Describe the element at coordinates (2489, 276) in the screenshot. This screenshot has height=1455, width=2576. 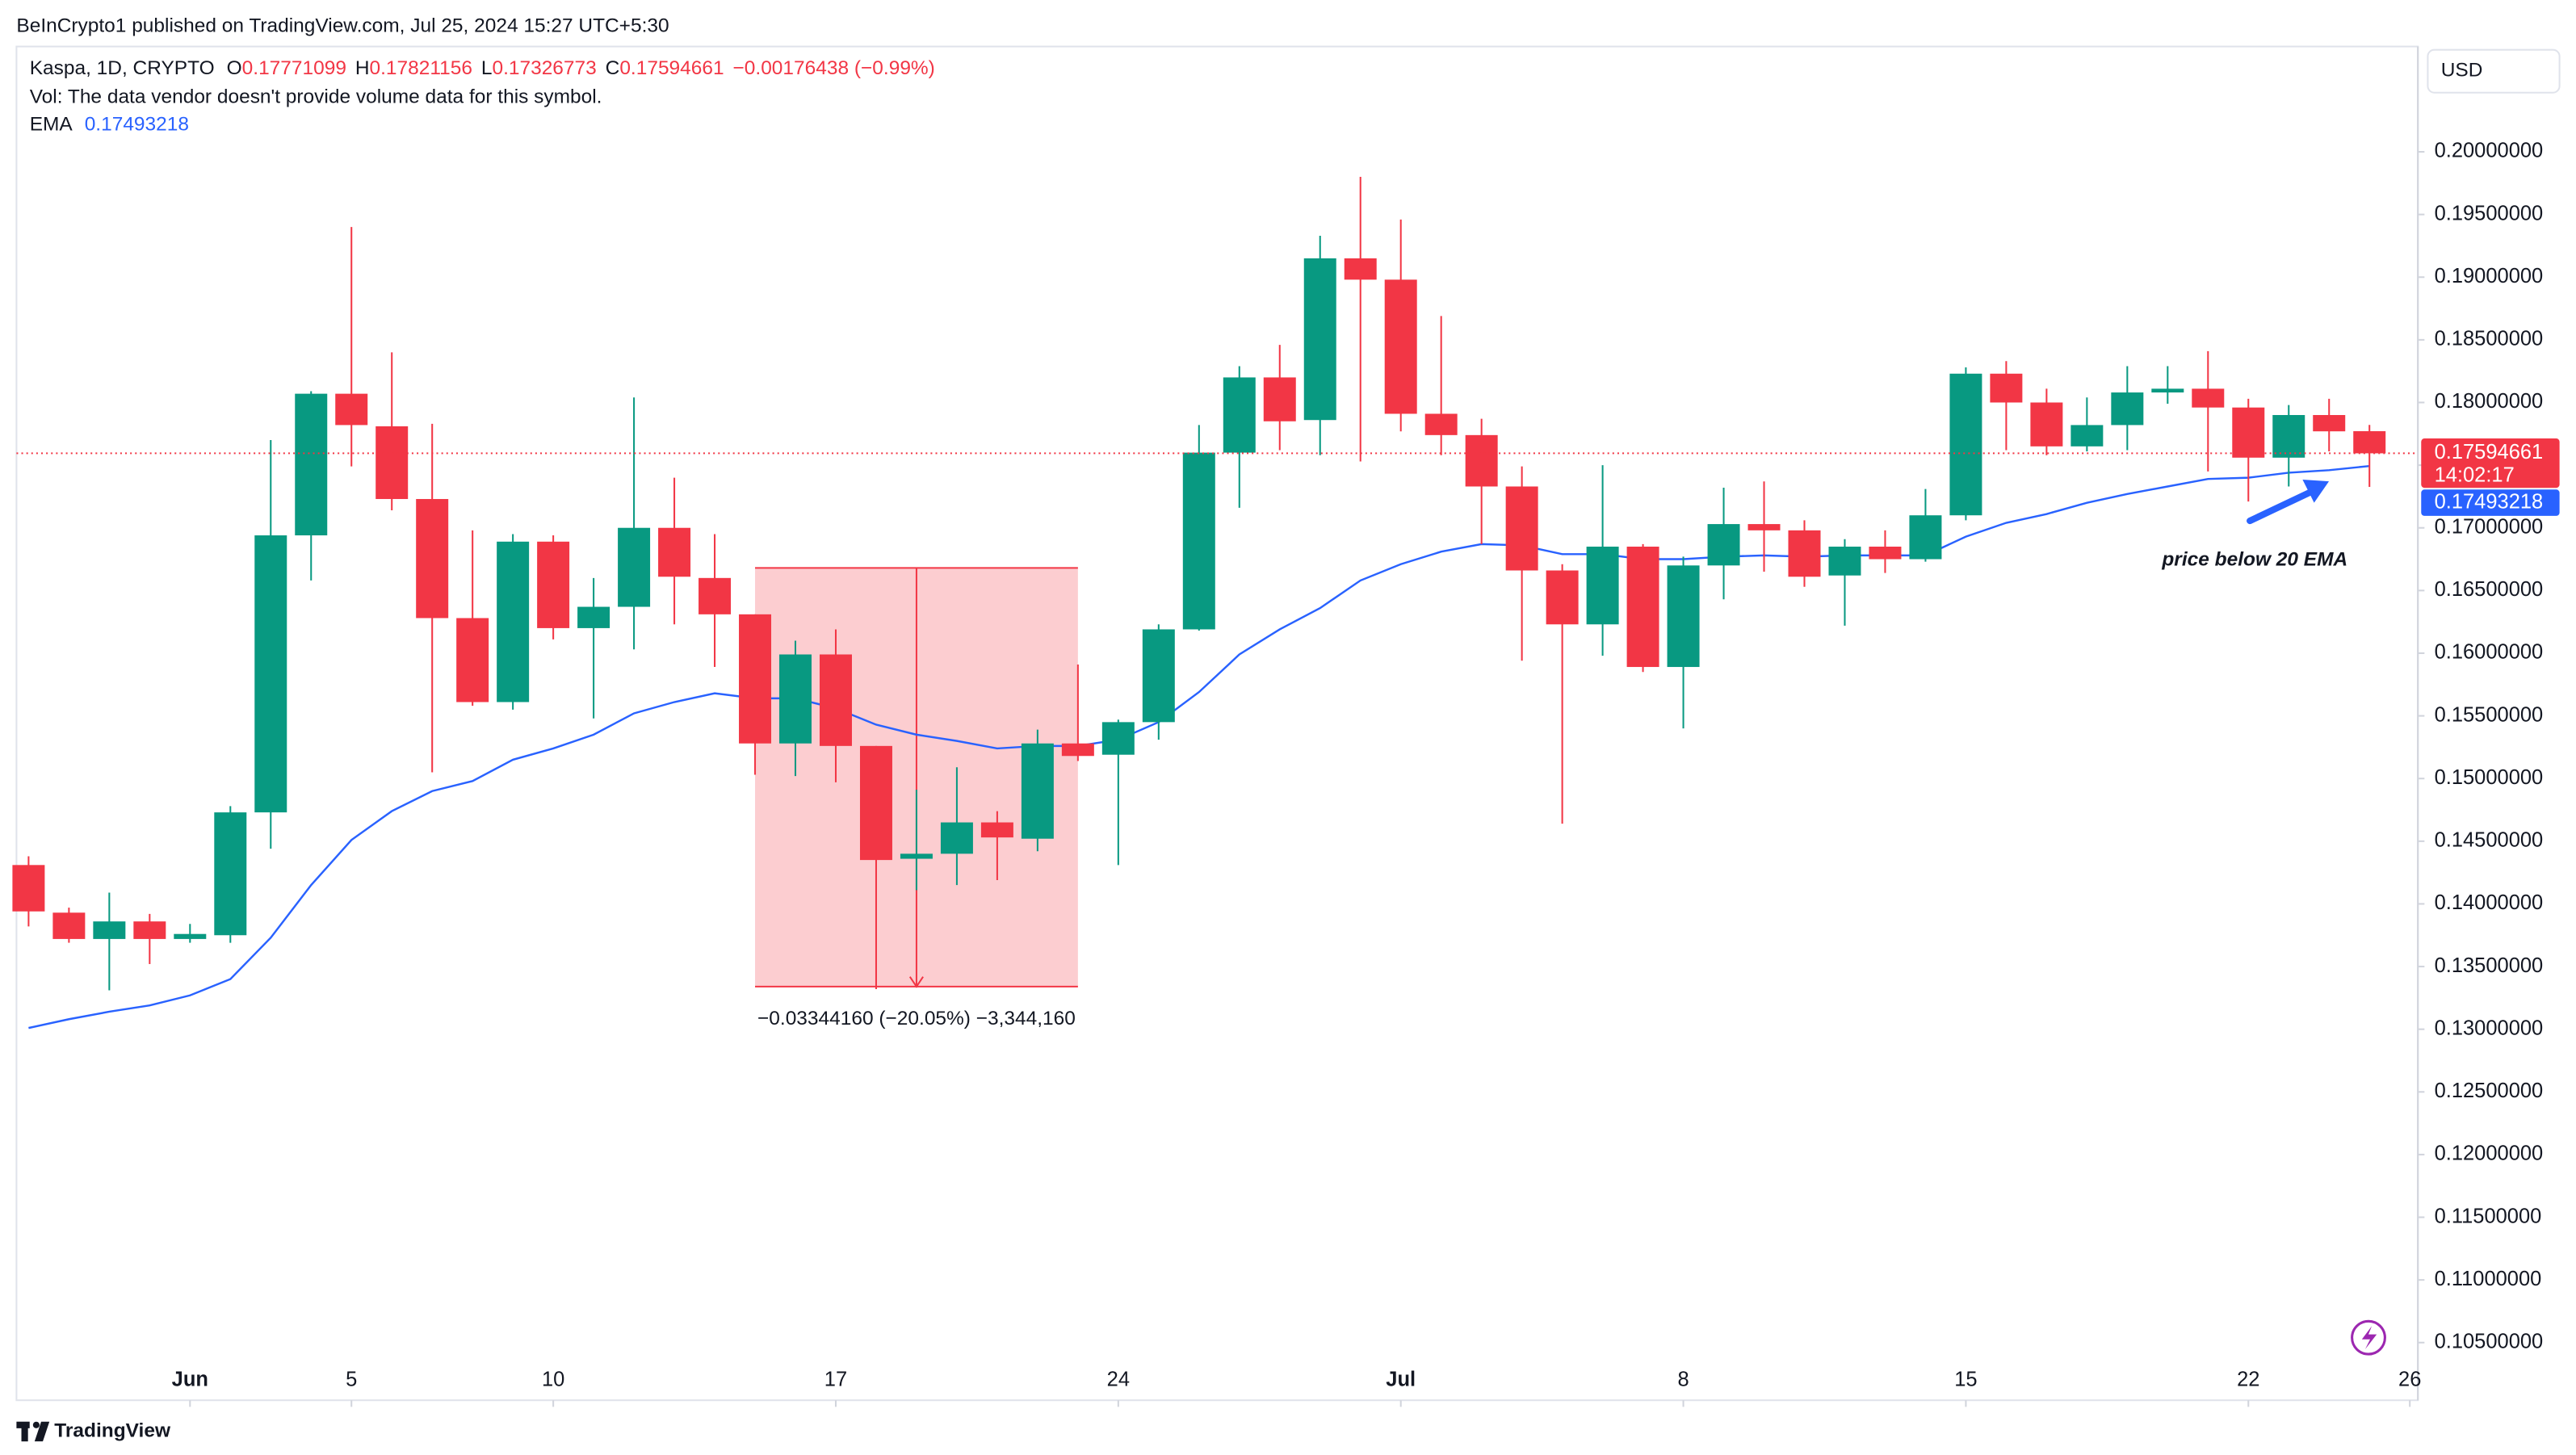
I see `y-tick-label: 0.19000000` at that location.